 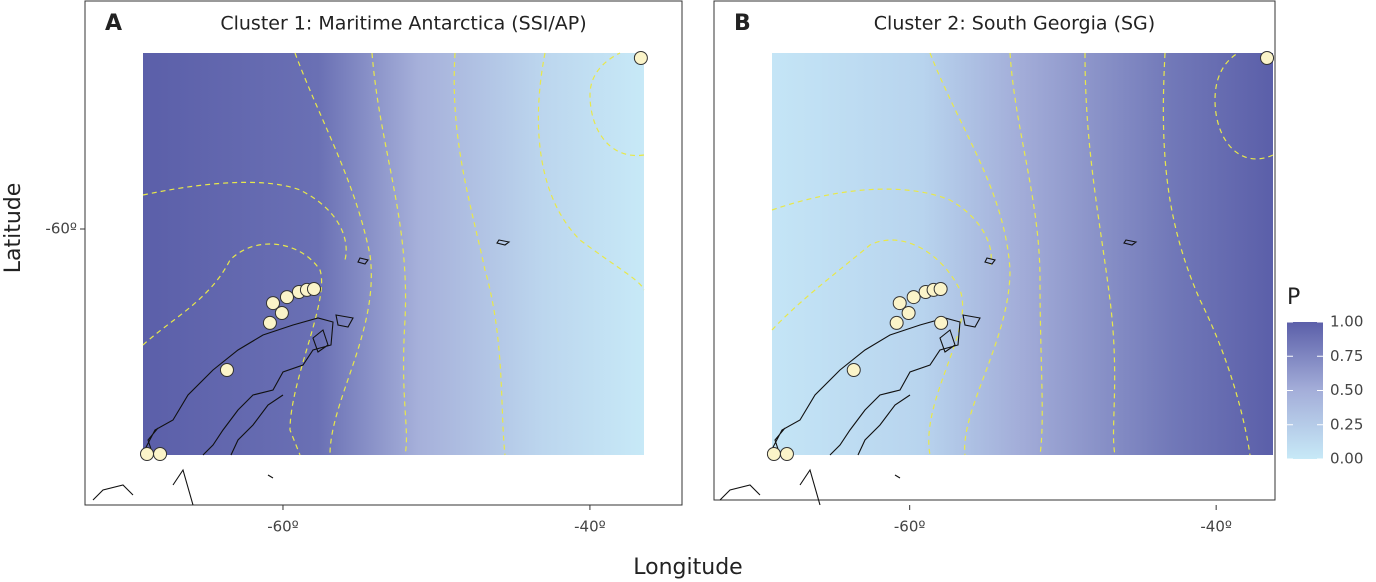 What do you see at coordinates (1014, 24) in the screenshot?
I see `panel-title: Cluster 2: South Georgia (SG)` at bounding box center [1014, 24].